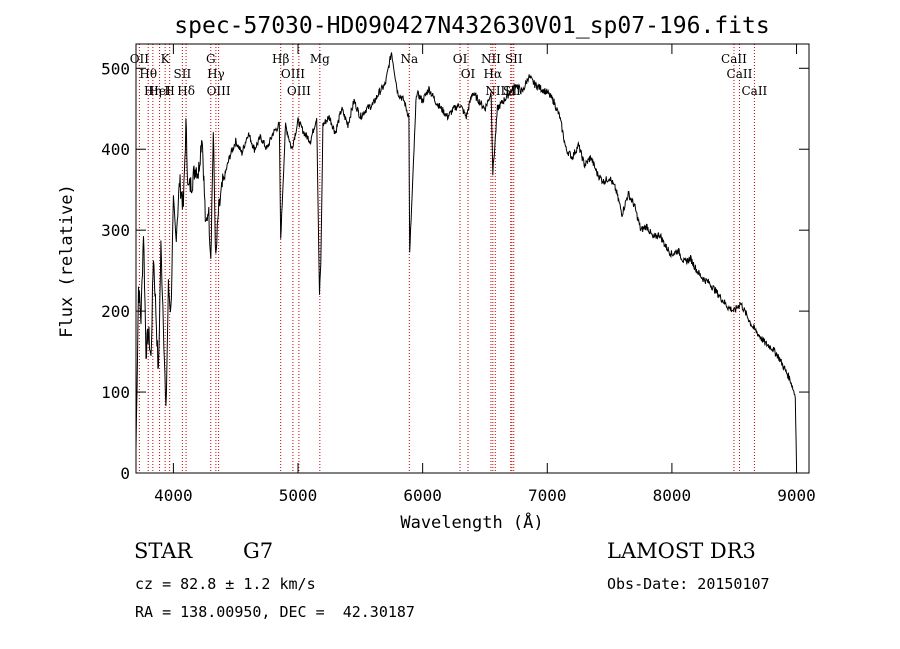 Image resolution: width=900 pixels, height=649 pixels. I want to click on line-label: Mg, so click(320, 59).